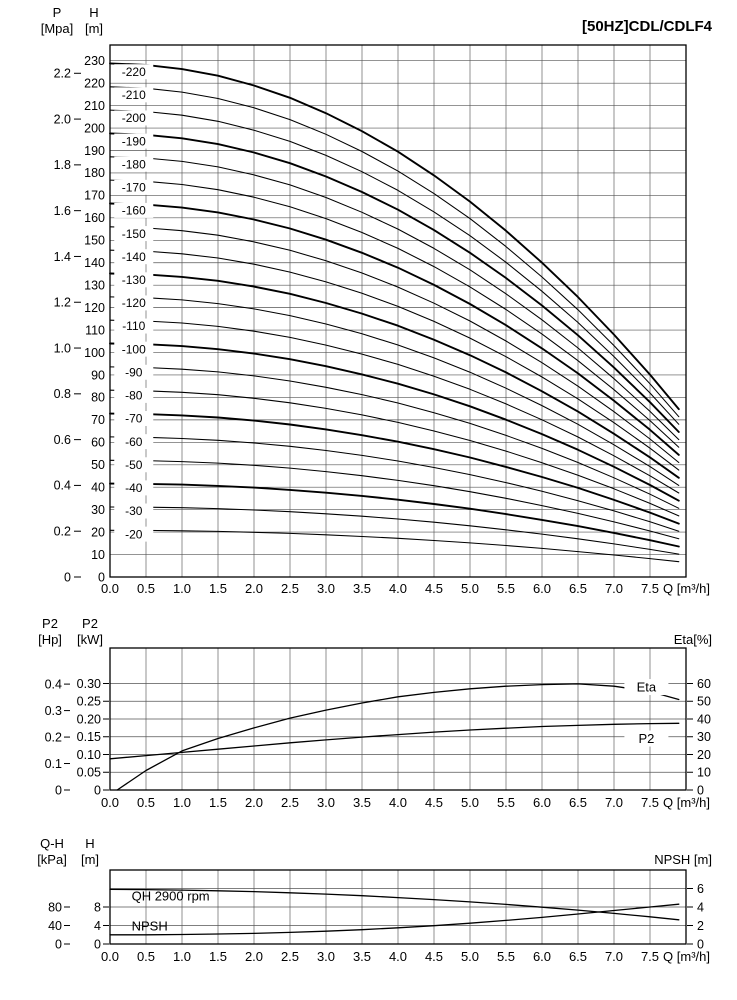  I want to click on axis-tick-label: 120, so click(94, 308).